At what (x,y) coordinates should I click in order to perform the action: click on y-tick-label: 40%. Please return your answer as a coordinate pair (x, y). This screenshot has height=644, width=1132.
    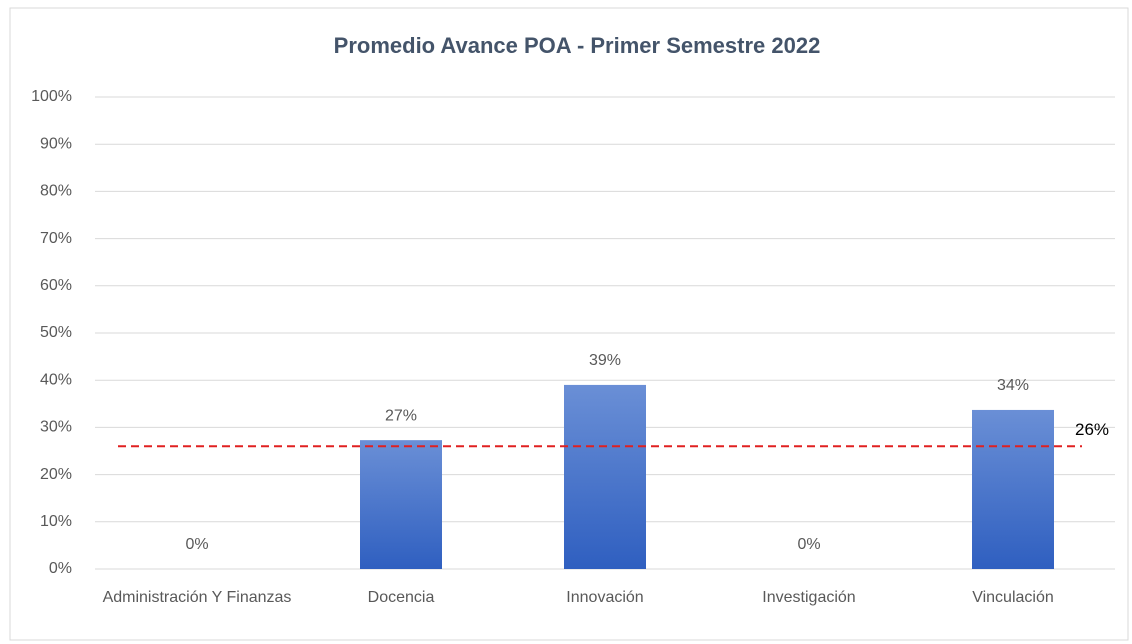
    Looking at the image, I should click on (56, 379).